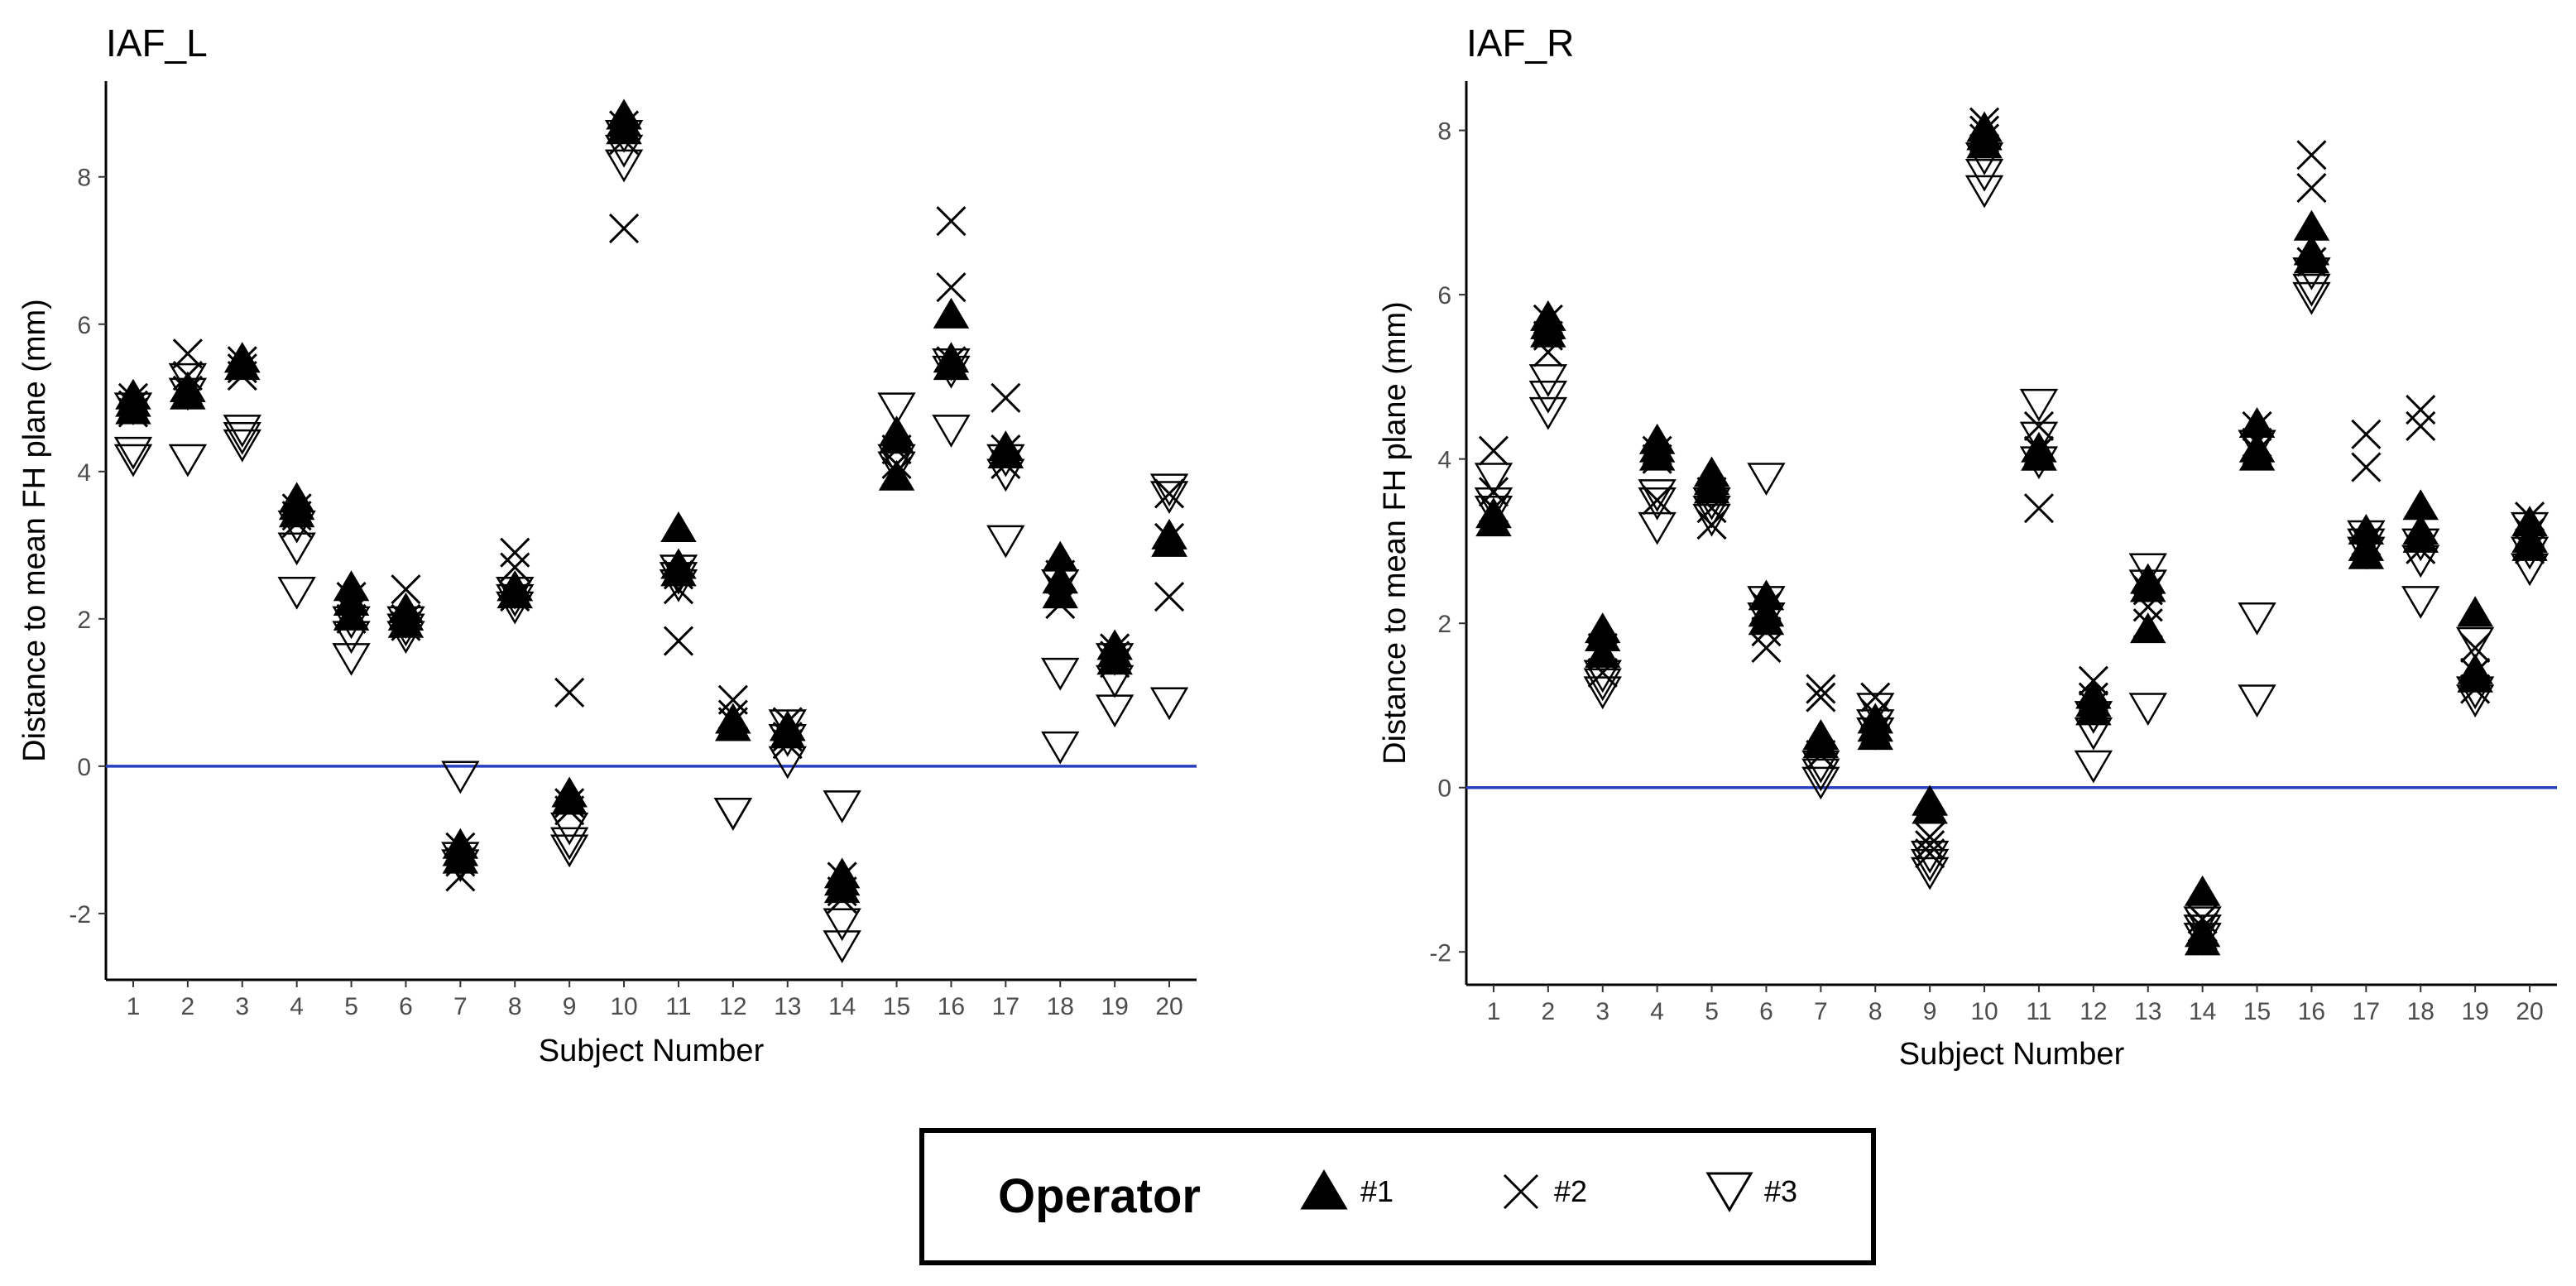 The image size is (2576, 1286). What do you see at coordinates (2475, 1012) in the screenshot?
I see `x-tick-label-iaf-r-19: 19` at bounding box center [2475, 1012].